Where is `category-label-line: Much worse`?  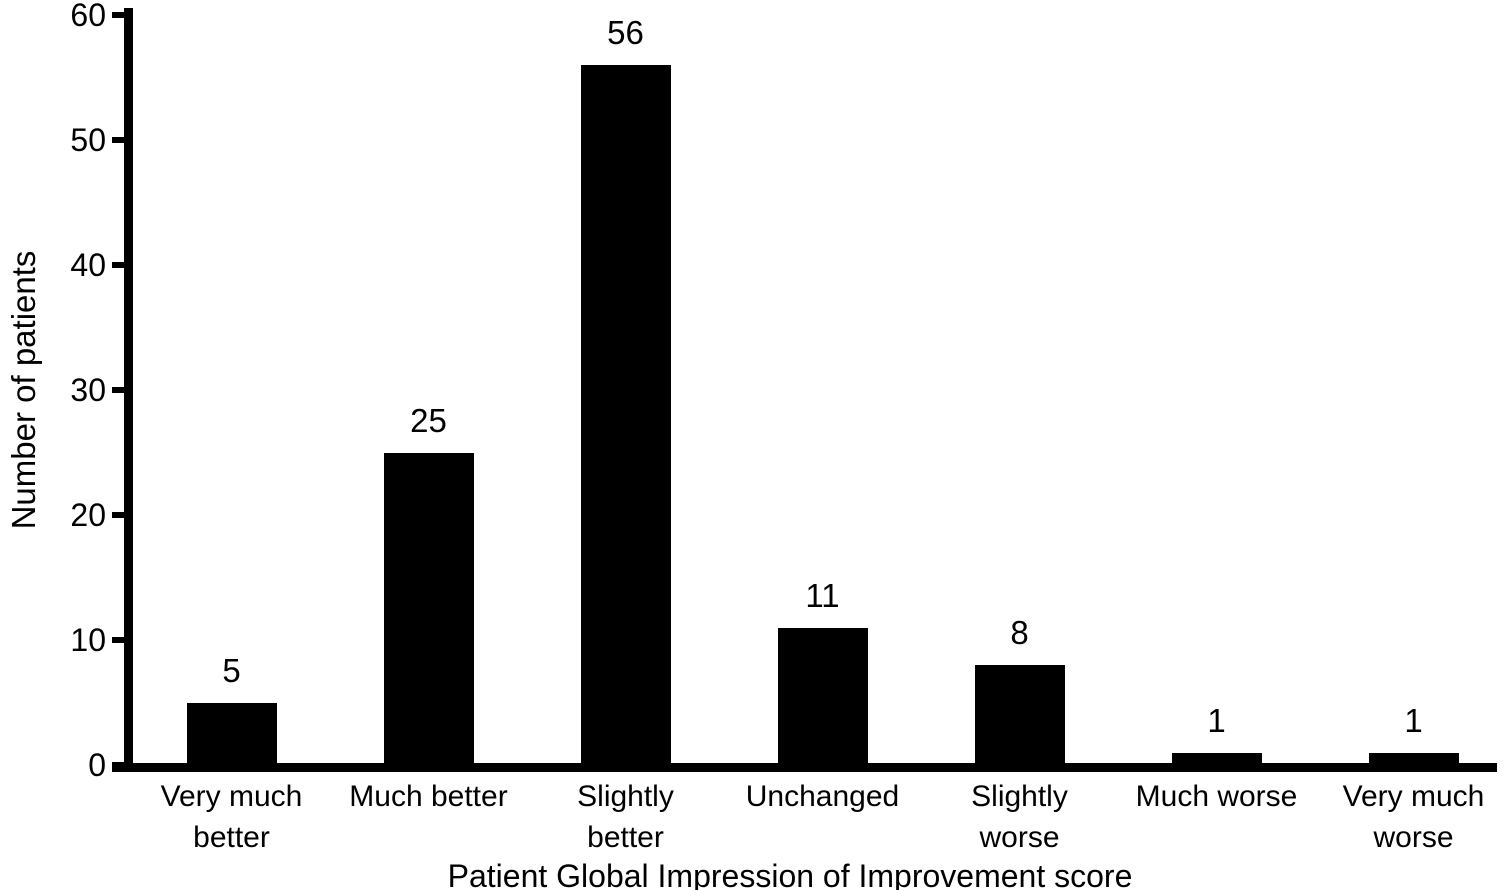 category-label-line: Much worse is located at coordinates (1216, 796).